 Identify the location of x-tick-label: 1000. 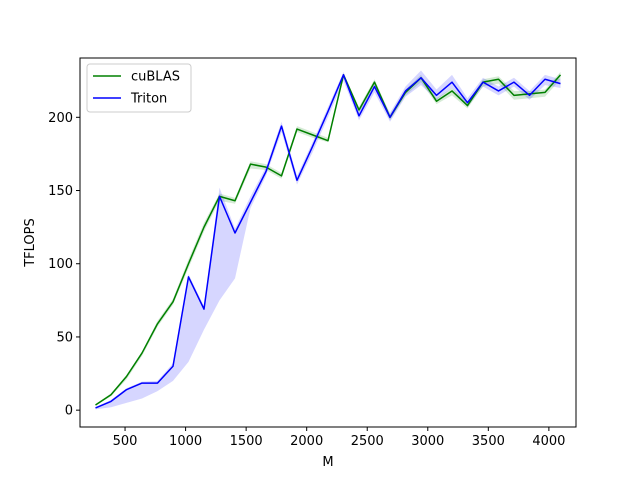
(185, 441).